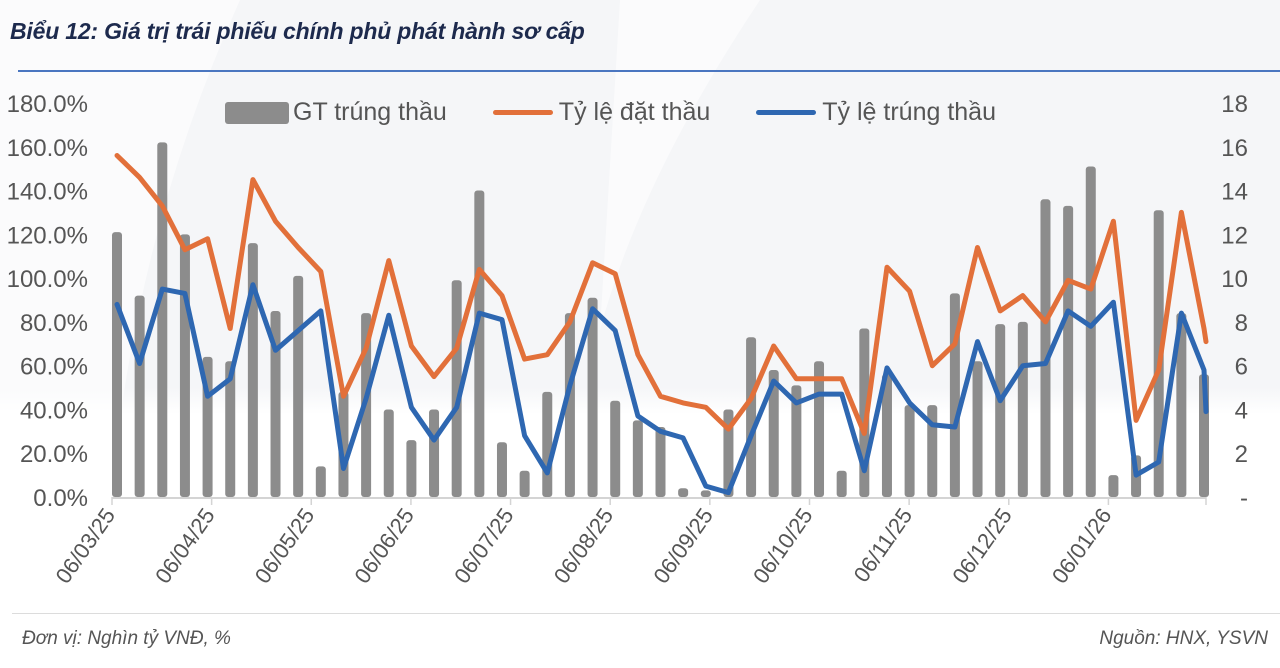  I want to click on x-axis-tick-label: 06/05/25, so click(285, 546).